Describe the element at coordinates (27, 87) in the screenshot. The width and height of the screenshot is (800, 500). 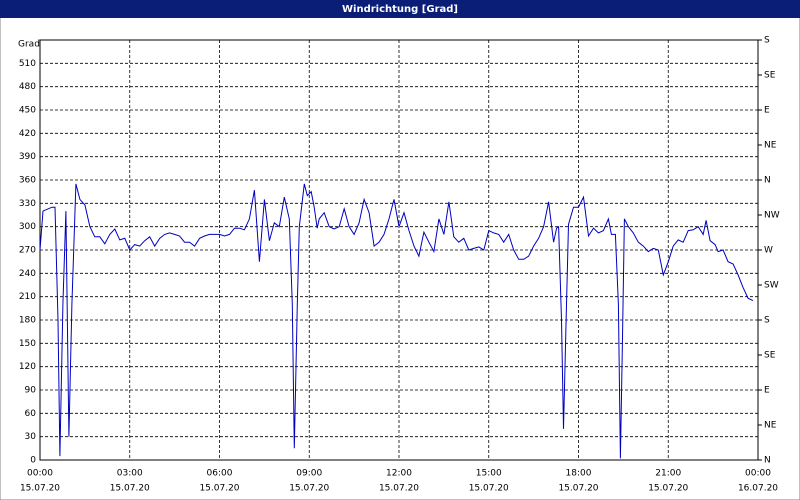
I see `y-tick-label: 480` at that location.